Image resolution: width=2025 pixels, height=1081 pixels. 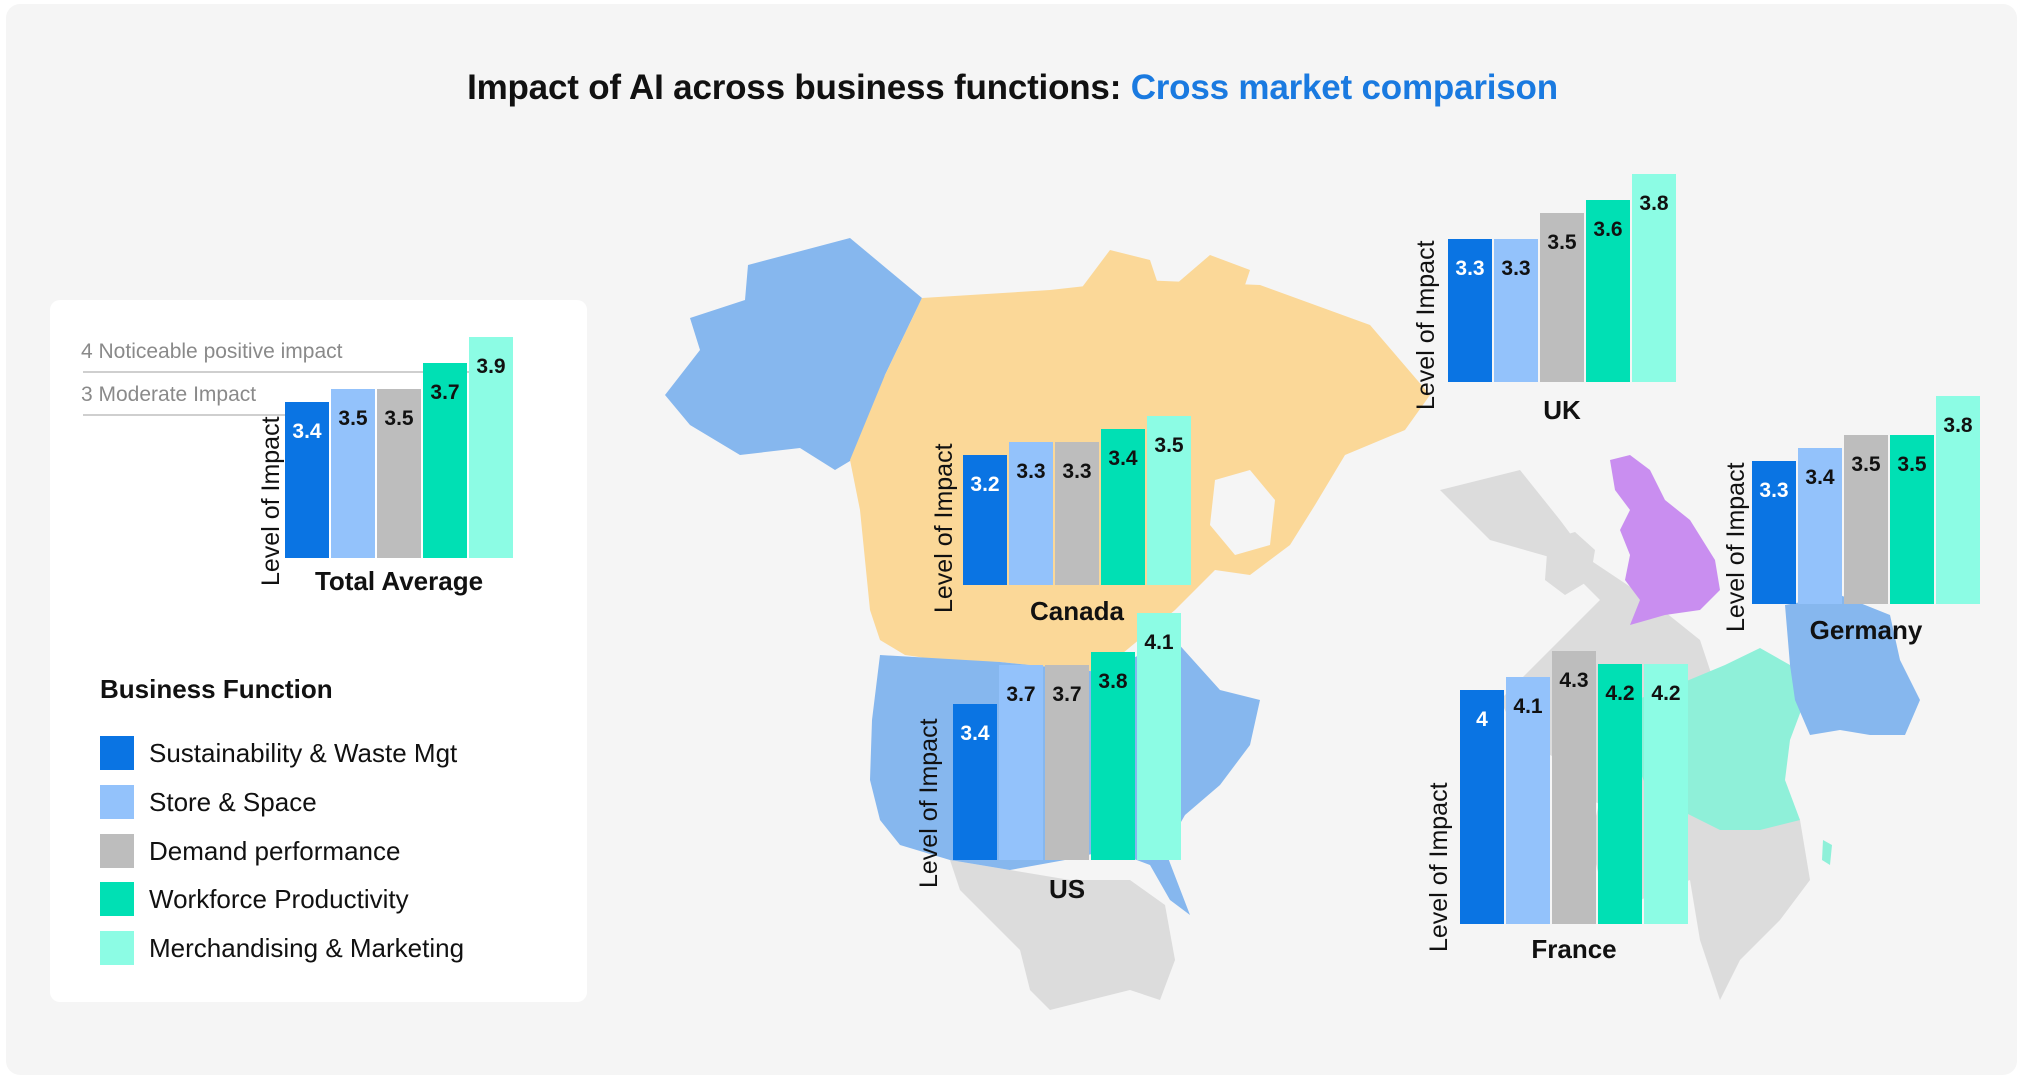 I want to click on map-hudson-bay, so click(x=1242, y=512).